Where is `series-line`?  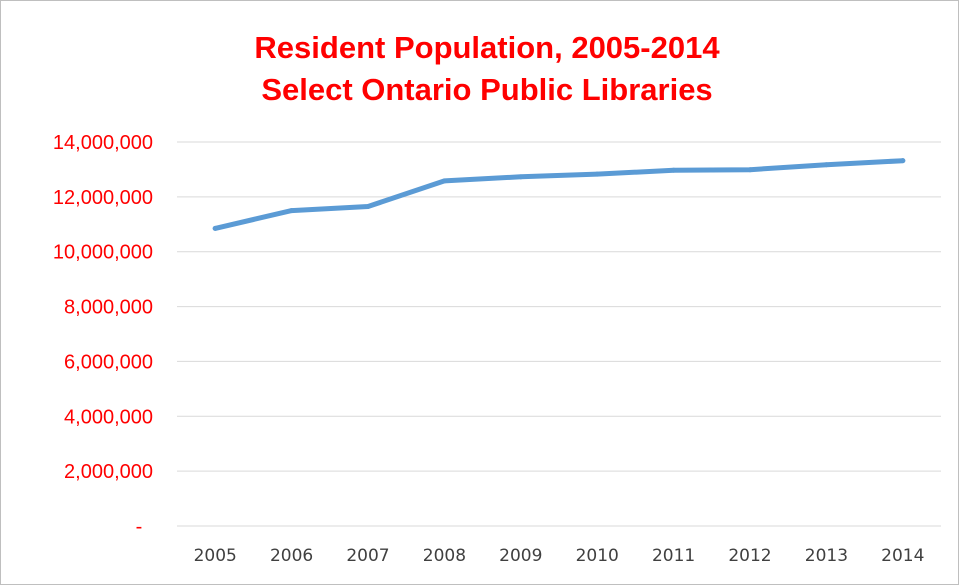 series-line is located at coordinates (559, 194).